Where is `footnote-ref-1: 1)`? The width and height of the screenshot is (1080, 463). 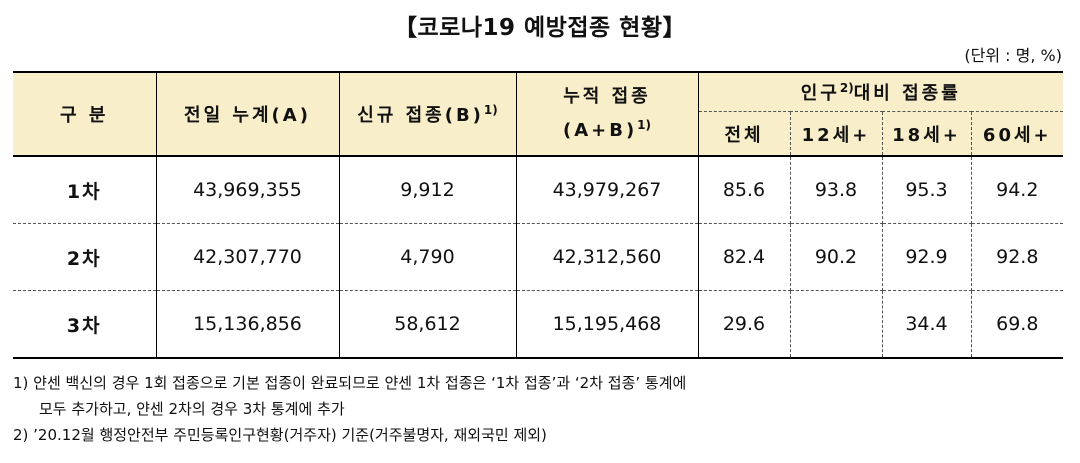 footnote-ref-1: 1) is located at coordinates (490, 110).